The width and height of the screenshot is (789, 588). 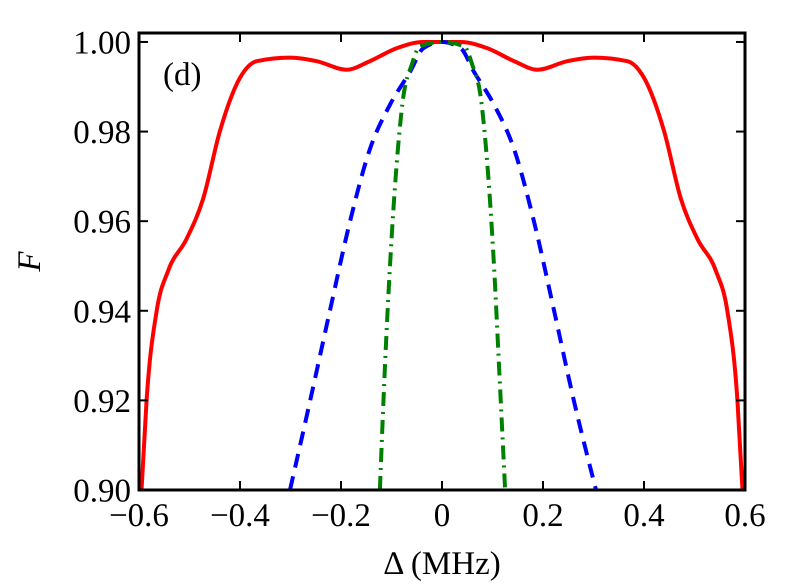 What do you see at coordinates (341, 516) in the screenshot?
I see `x-tick-label: −0.2` at bounding box center [341, 516].